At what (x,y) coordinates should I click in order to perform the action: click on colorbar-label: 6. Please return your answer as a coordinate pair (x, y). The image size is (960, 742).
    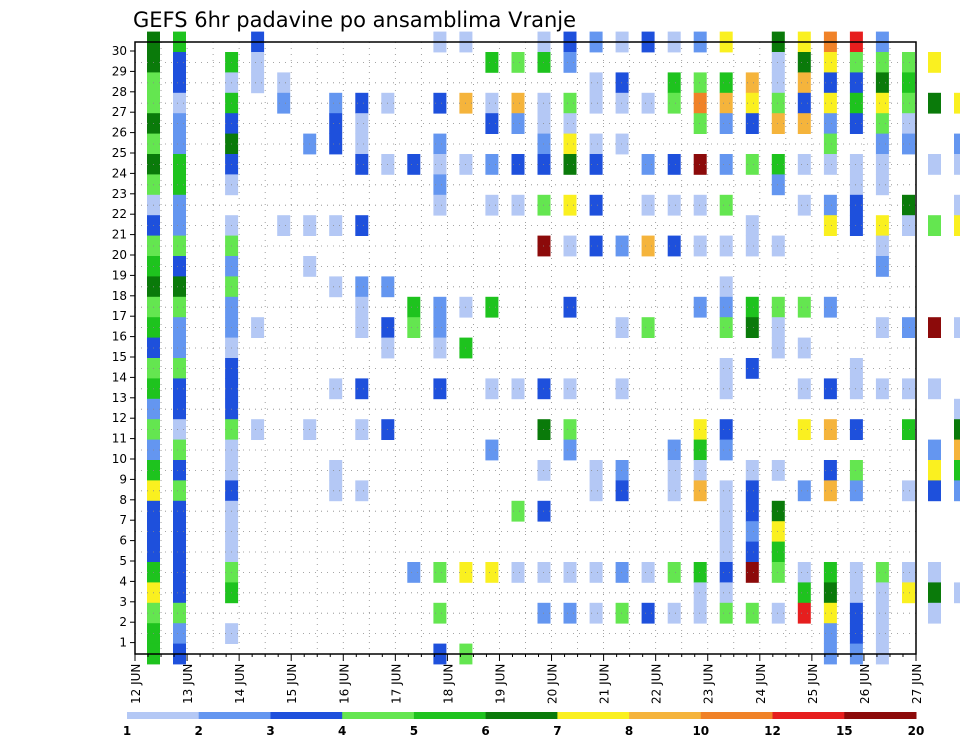
    Looking at the image, I should click on (485, 731).